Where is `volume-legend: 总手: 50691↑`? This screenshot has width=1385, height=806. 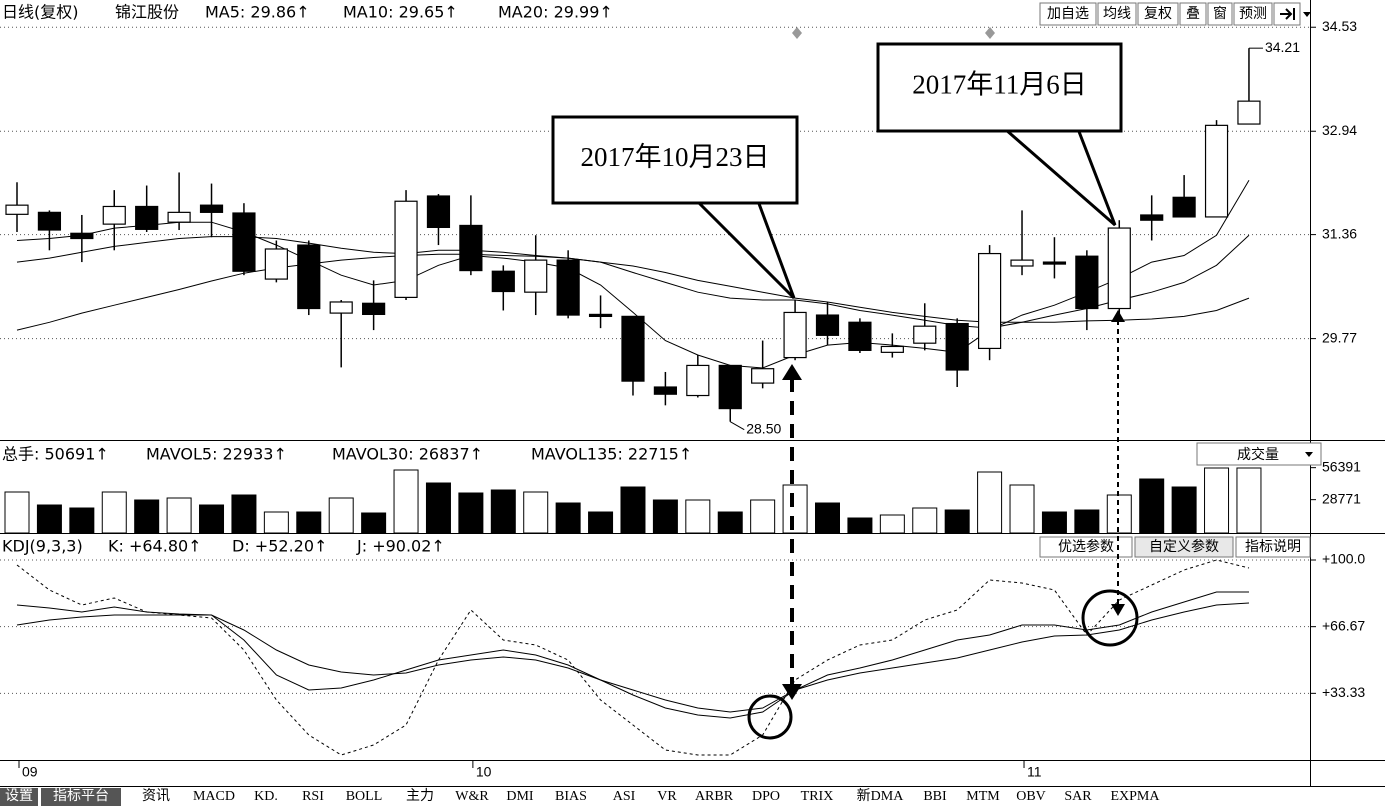 volume-legend: 总手: 50691↑ is located at coordinates (55, 454).